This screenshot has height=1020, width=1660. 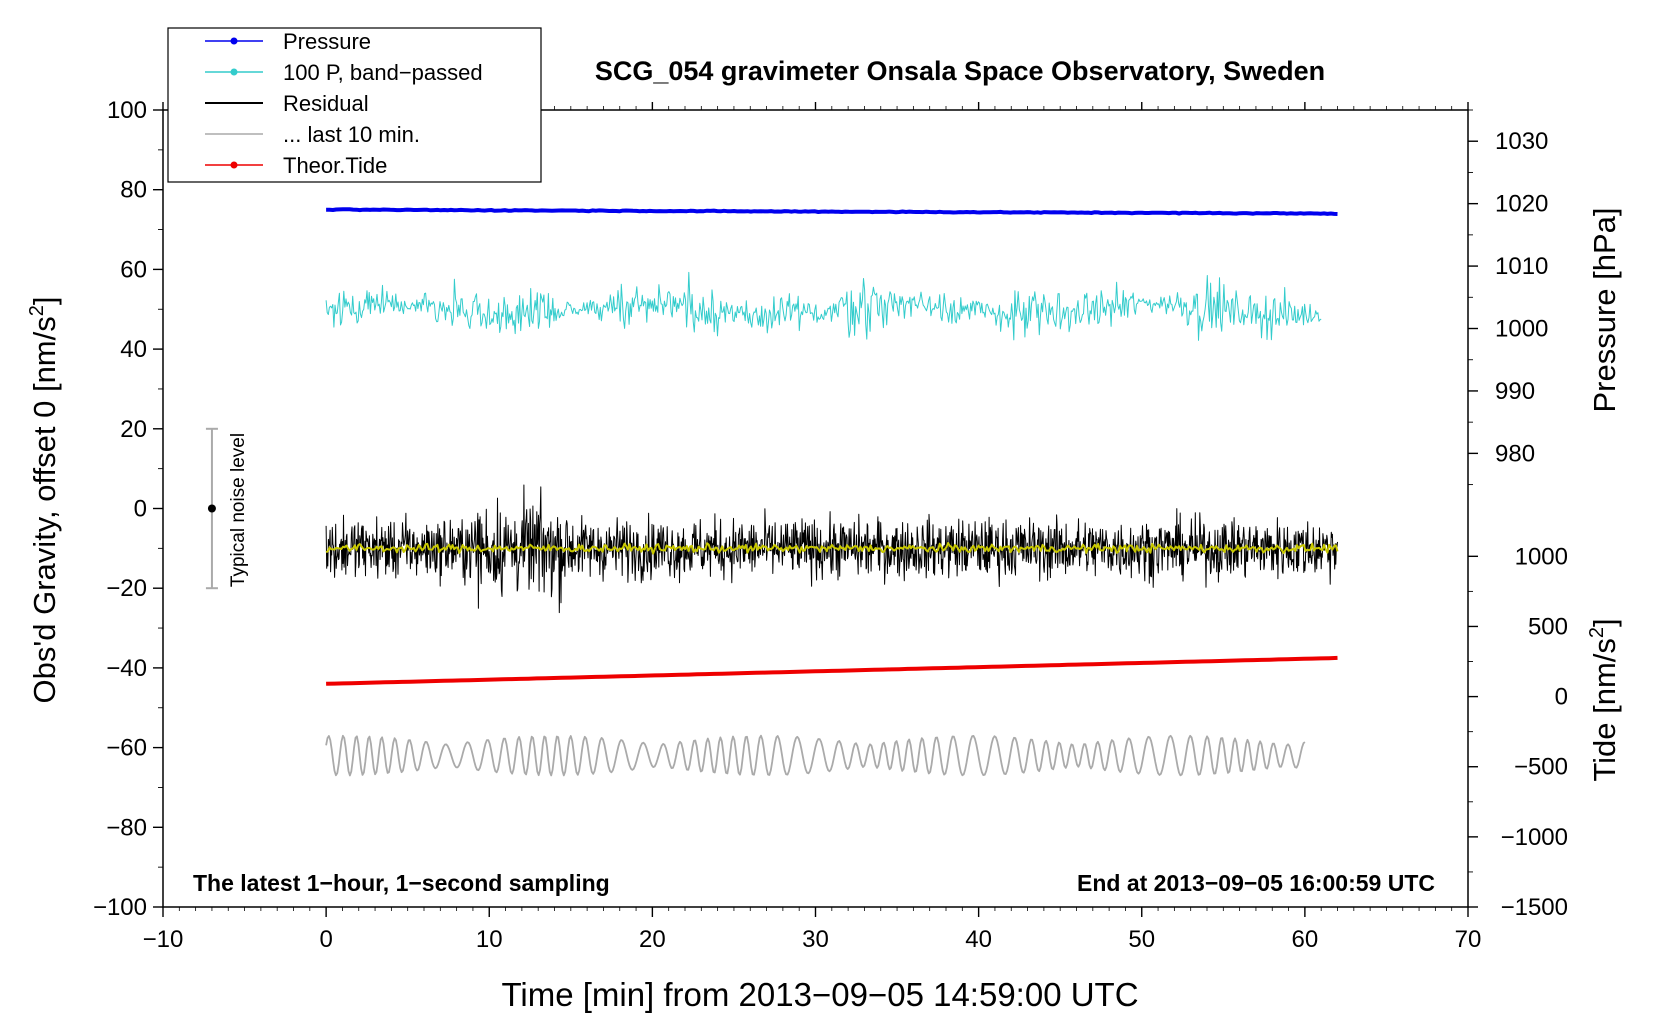 I want to click on y-axis-label-main-end: ], so click(x=44, y=301).